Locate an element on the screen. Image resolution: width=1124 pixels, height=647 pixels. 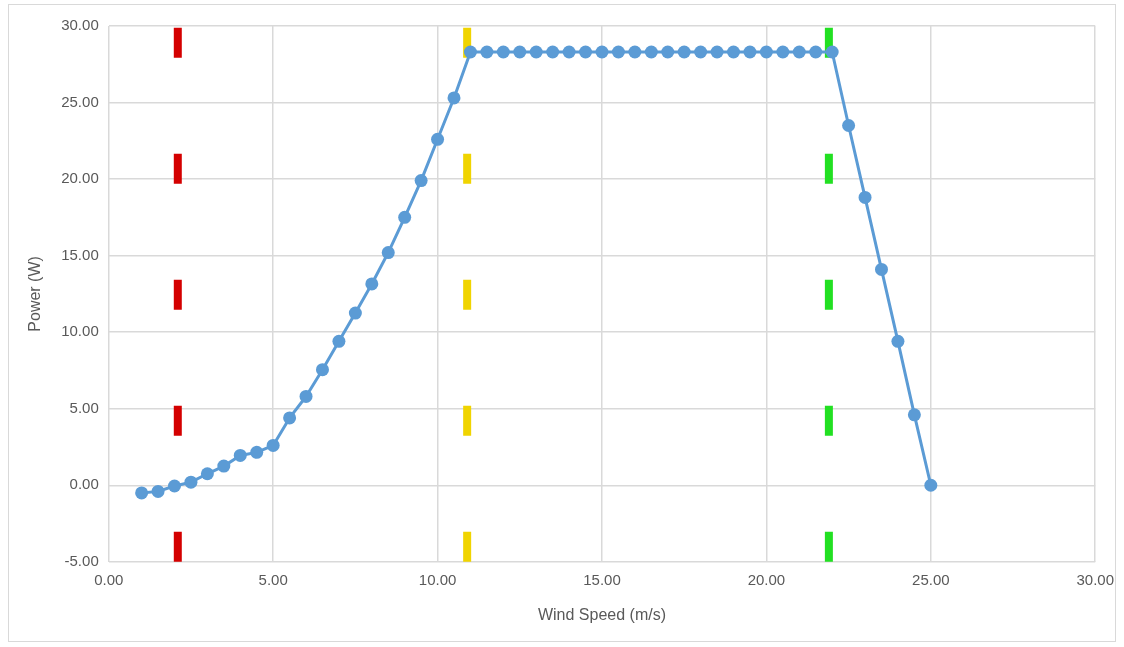
x-axis-title: Wind Speed (m/s) is located at coordinates (602, 614).